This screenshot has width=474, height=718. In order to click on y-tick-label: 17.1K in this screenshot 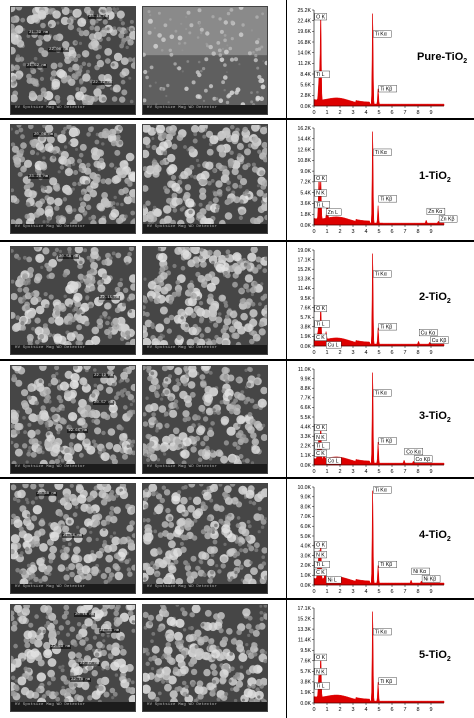, I will do `click(304, 609)`.